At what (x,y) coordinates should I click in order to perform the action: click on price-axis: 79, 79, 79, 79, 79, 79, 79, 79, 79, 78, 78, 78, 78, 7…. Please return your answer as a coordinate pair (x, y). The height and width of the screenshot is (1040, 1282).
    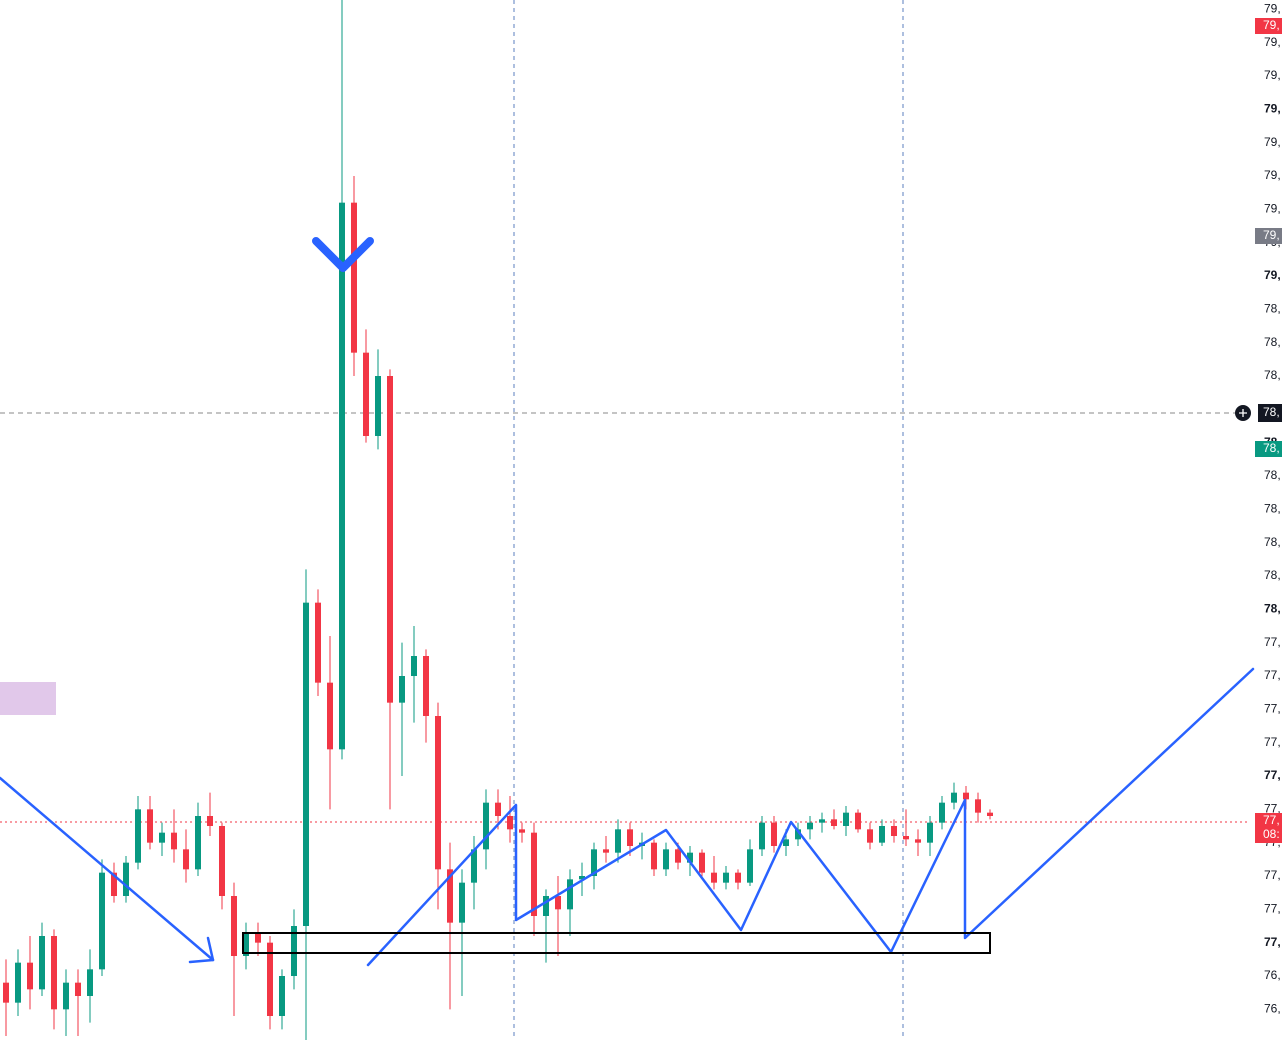
    Looking at the image, I should click on (1272, 509).